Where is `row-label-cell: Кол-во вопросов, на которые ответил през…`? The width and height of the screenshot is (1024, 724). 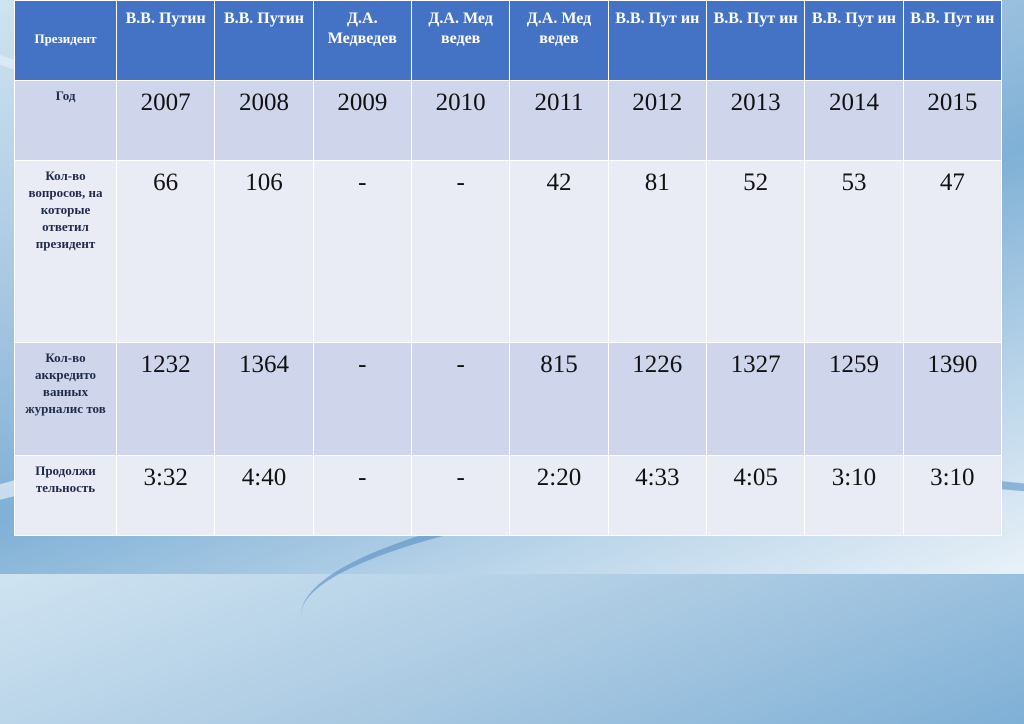
row-label-cell: Кол-во вопросов, на которые ответил през… is located at coordinates (65, 251).